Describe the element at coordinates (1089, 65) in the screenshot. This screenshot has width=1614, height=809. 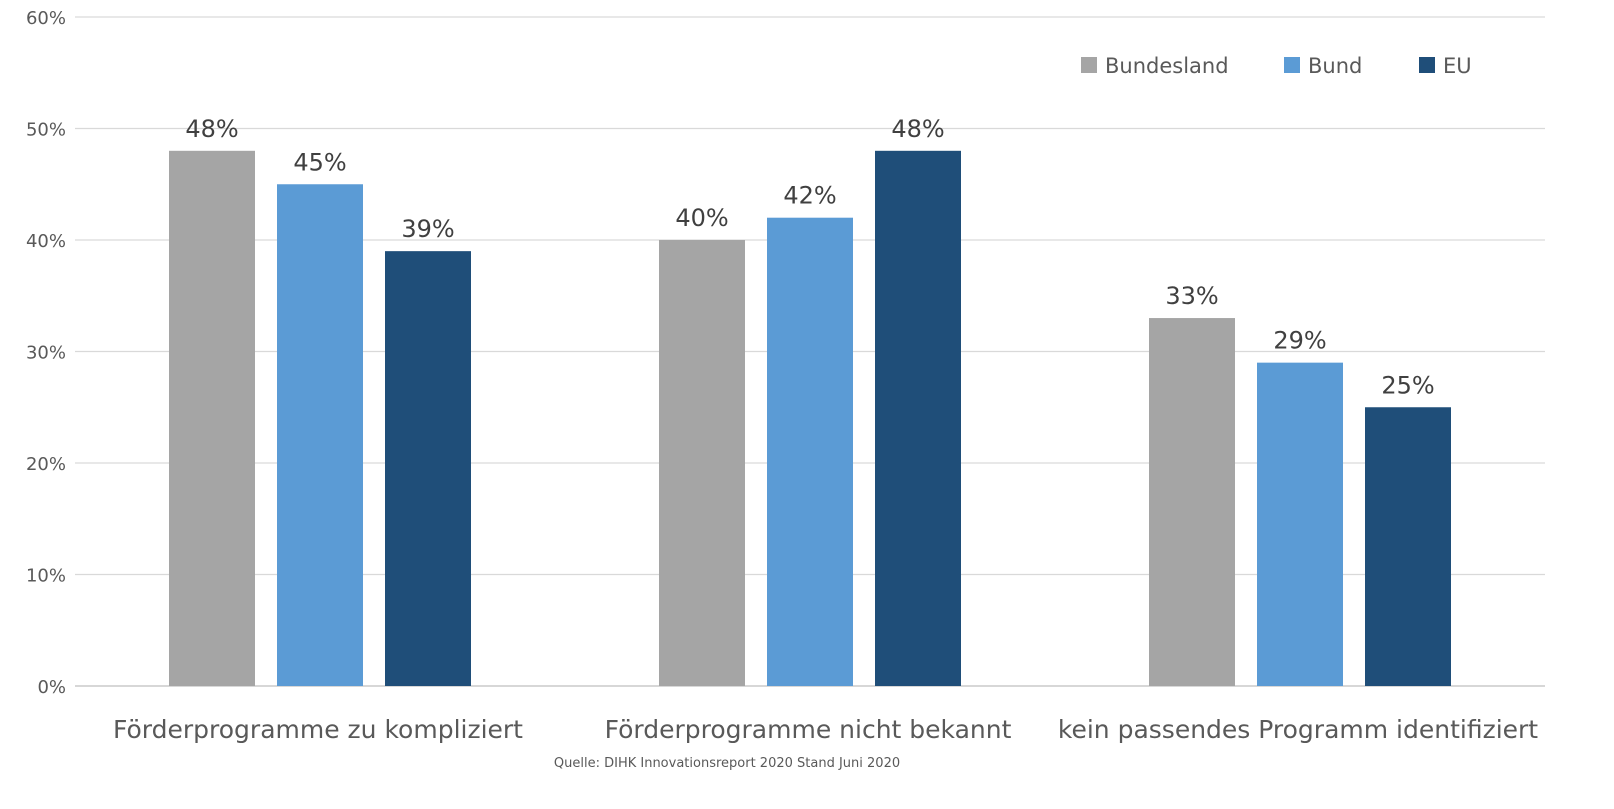
I see `legend-swatch-bundesland` at that location.